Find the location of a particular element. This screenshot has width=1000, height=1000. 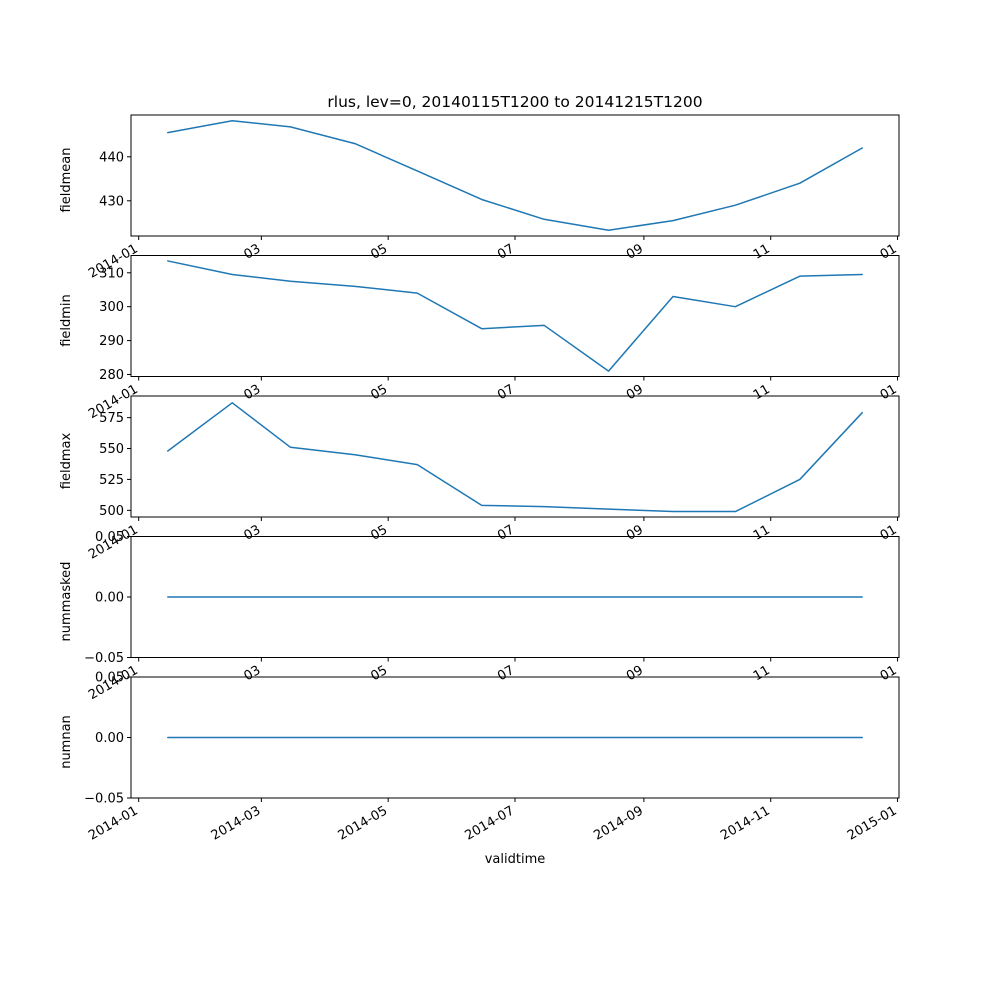

x-tick-label: 2014-11 is located at coordinates (745, 823).